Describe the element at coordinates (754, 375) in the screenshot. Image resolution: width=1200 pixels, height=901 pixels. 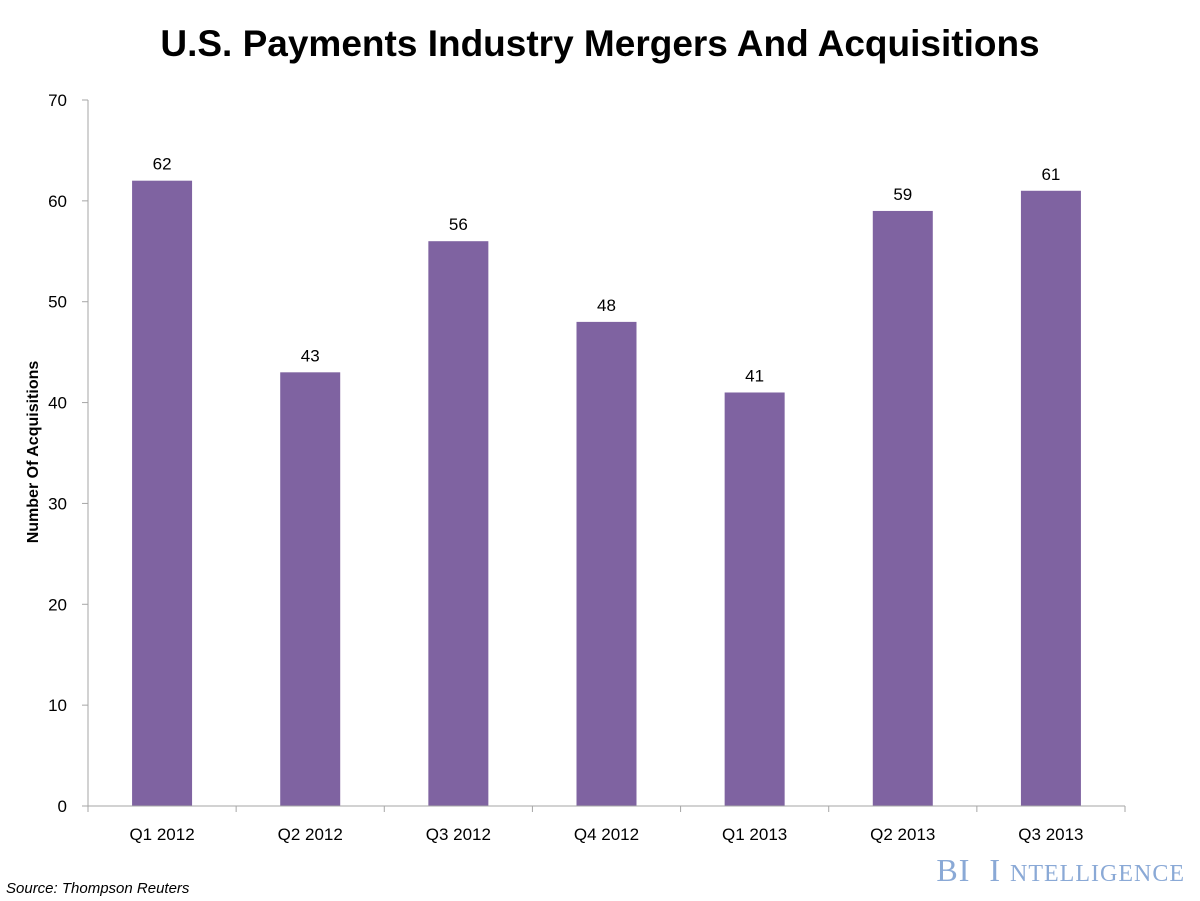
I see `bar-value-label: 41` at that location.